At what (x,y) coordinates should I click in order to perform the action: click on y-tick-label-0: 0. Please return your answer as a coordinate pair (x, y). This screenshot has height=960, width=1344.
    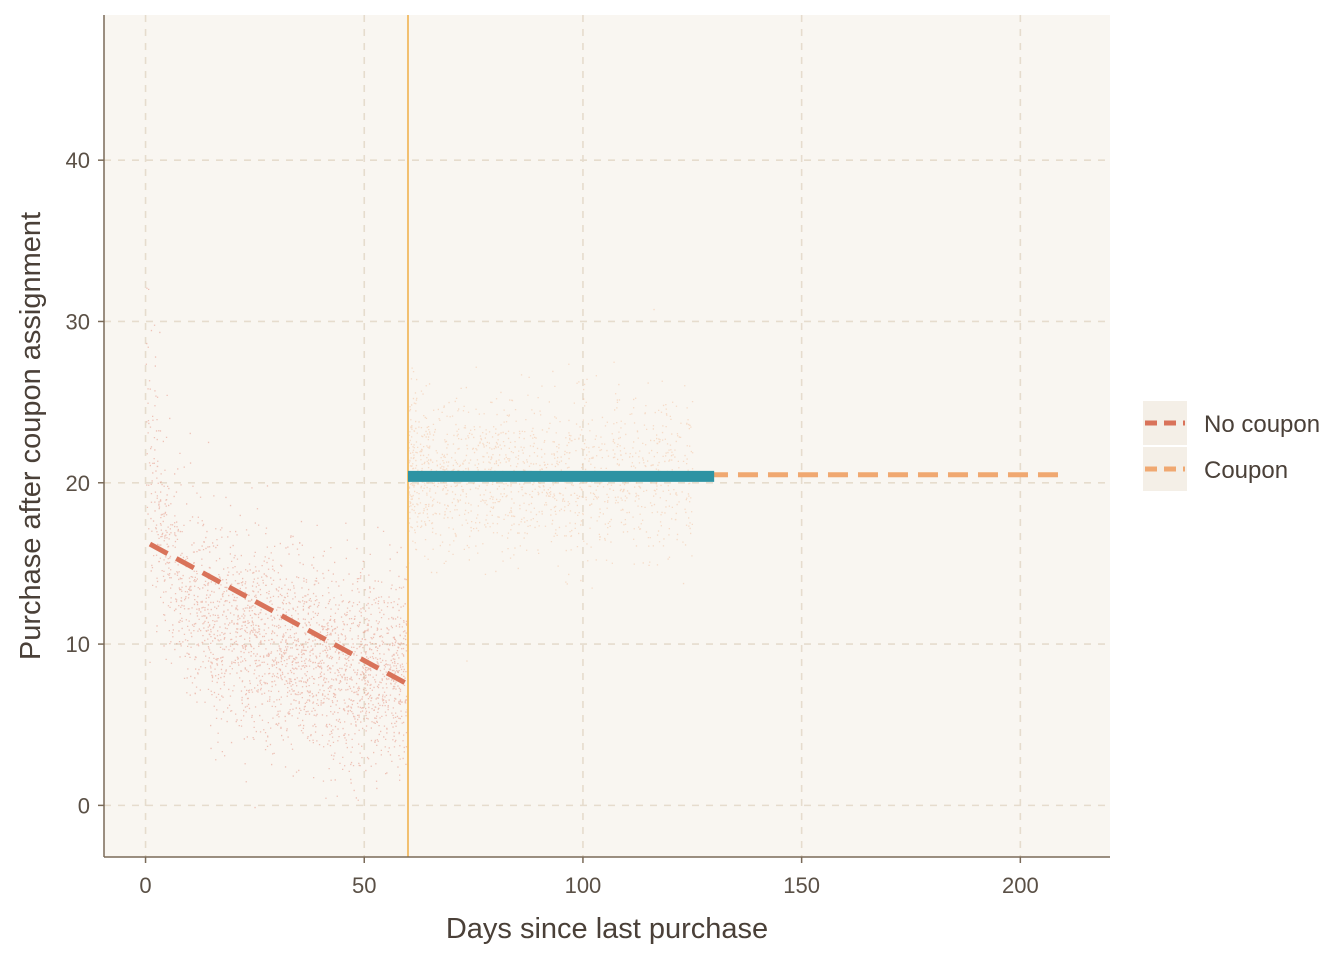
    Looking at the image, I should click on (84, 805).